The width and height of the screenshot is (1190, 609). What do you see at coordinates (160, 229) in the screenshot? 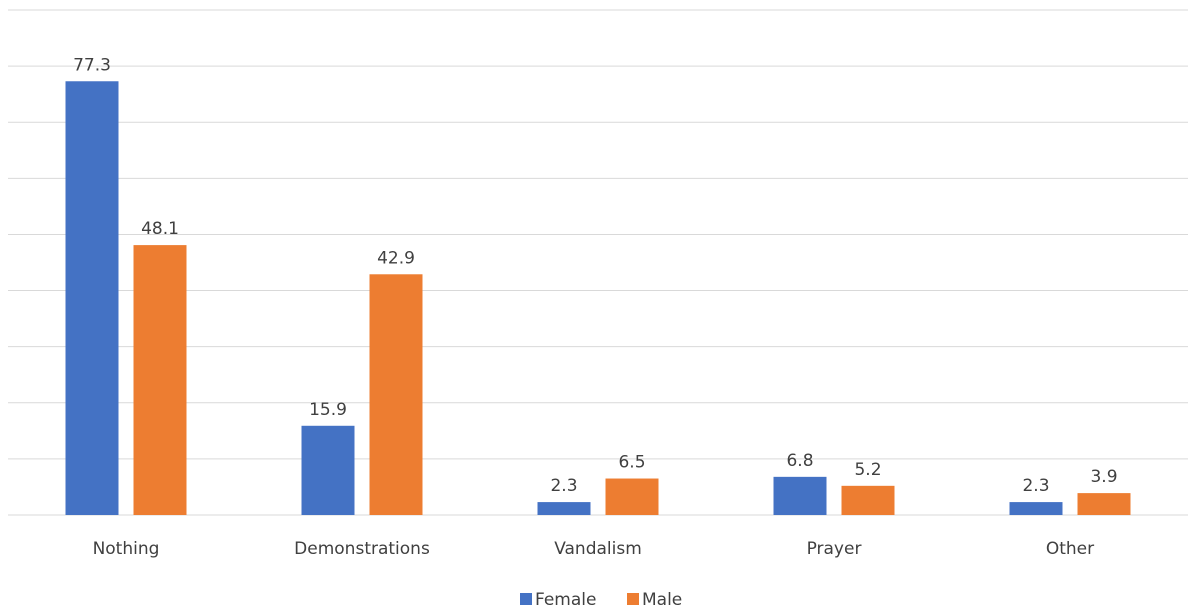
I see `data-label: 48.1` at bounding box center [160, 229].